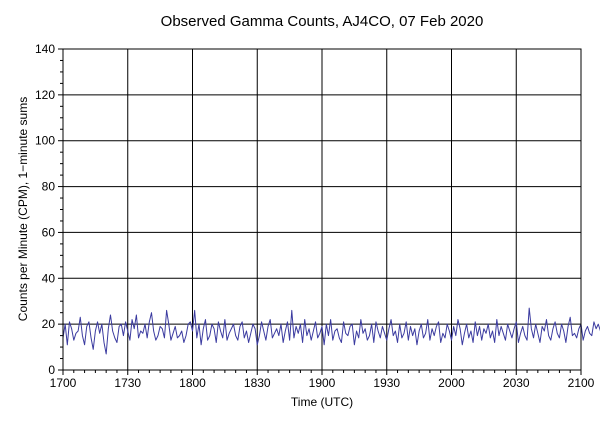 Image resolution: width=600 pixels, height=428 pixels. Describe the element at coordinates (322, 383) in the screenshot. I see `x-tick-label: 1900` at that location.